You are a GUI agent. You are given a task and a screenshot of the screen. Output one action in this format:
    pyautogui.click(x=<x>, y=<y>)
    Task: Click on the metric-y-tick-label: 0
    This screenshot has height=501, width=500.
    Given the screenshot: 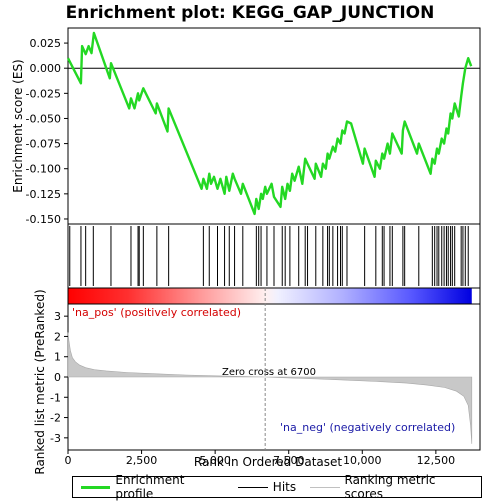 What is the action you would take?
    pyautogui.click(x=57, y=377)
    